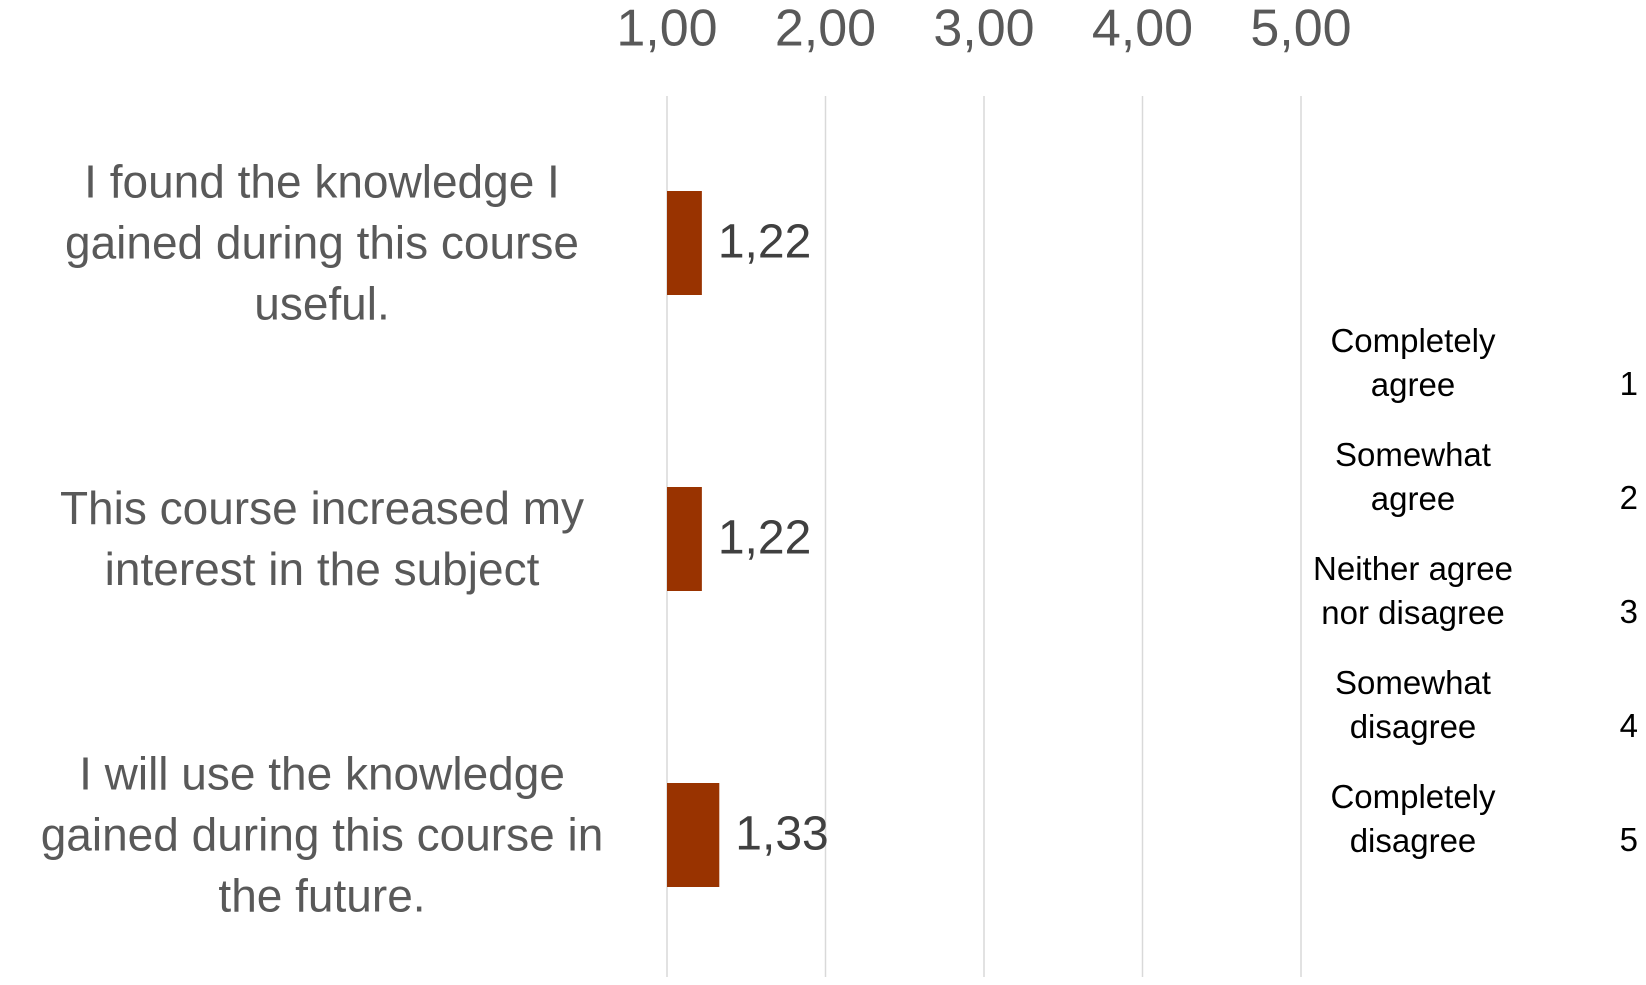 This screenshot has width=1646, height=985. What do you see at coordinates (1413, 476) in the screenshot?
I see `legend-label: Somewhat agree` at bounding box center [1413, 476].